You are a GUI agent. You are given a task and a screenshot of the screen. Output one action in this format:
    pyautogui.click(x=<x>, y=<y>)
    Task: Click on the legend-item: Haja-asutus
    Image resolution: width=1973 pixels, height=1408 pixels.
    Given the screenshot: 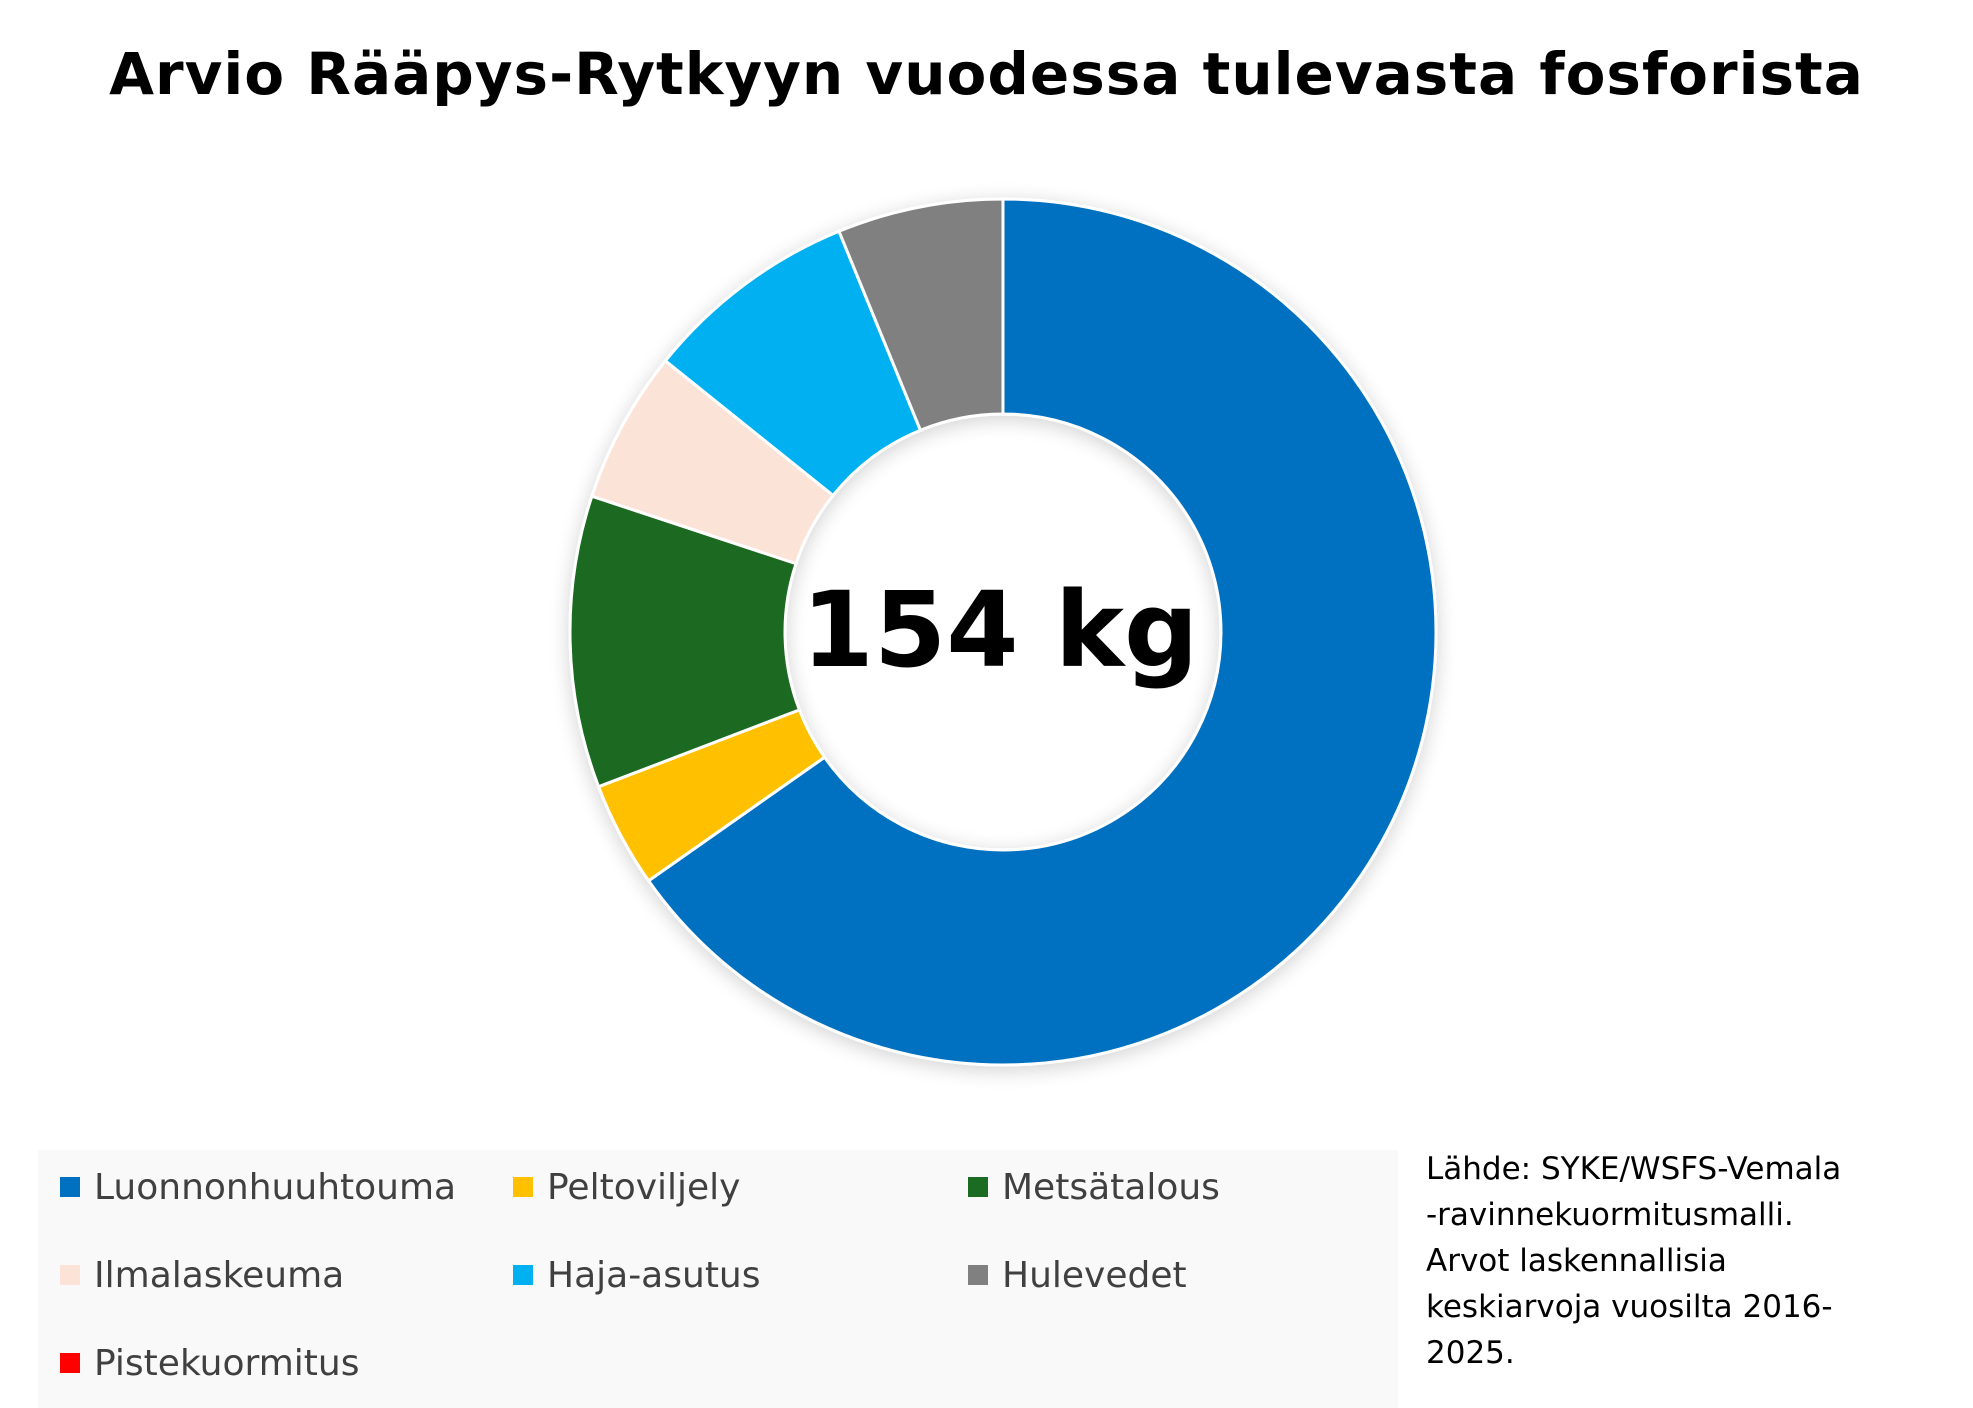 What is the action you would take?
    pyautogui.click(x=637, y=1275)
    